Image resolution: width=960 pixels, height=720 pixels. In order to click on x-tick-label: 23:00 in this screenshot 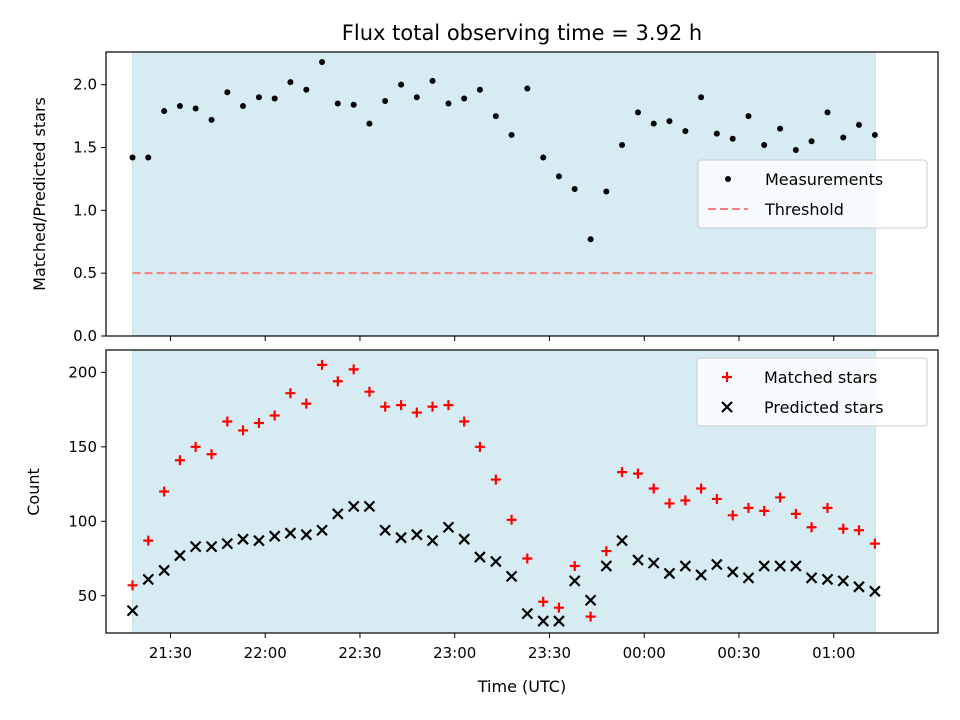, I will do `click(454, 653)`.